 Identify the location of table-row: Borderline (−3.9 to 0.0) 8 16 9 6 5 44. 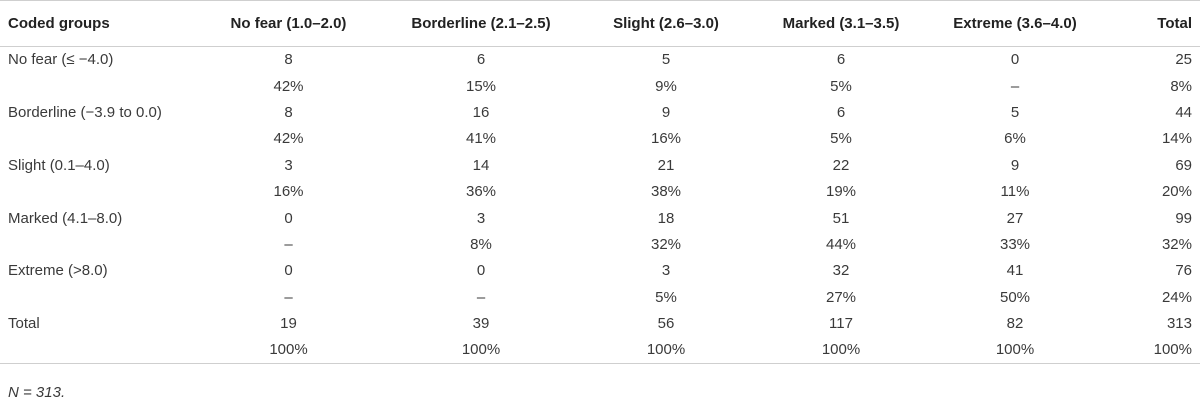
(600, 112).